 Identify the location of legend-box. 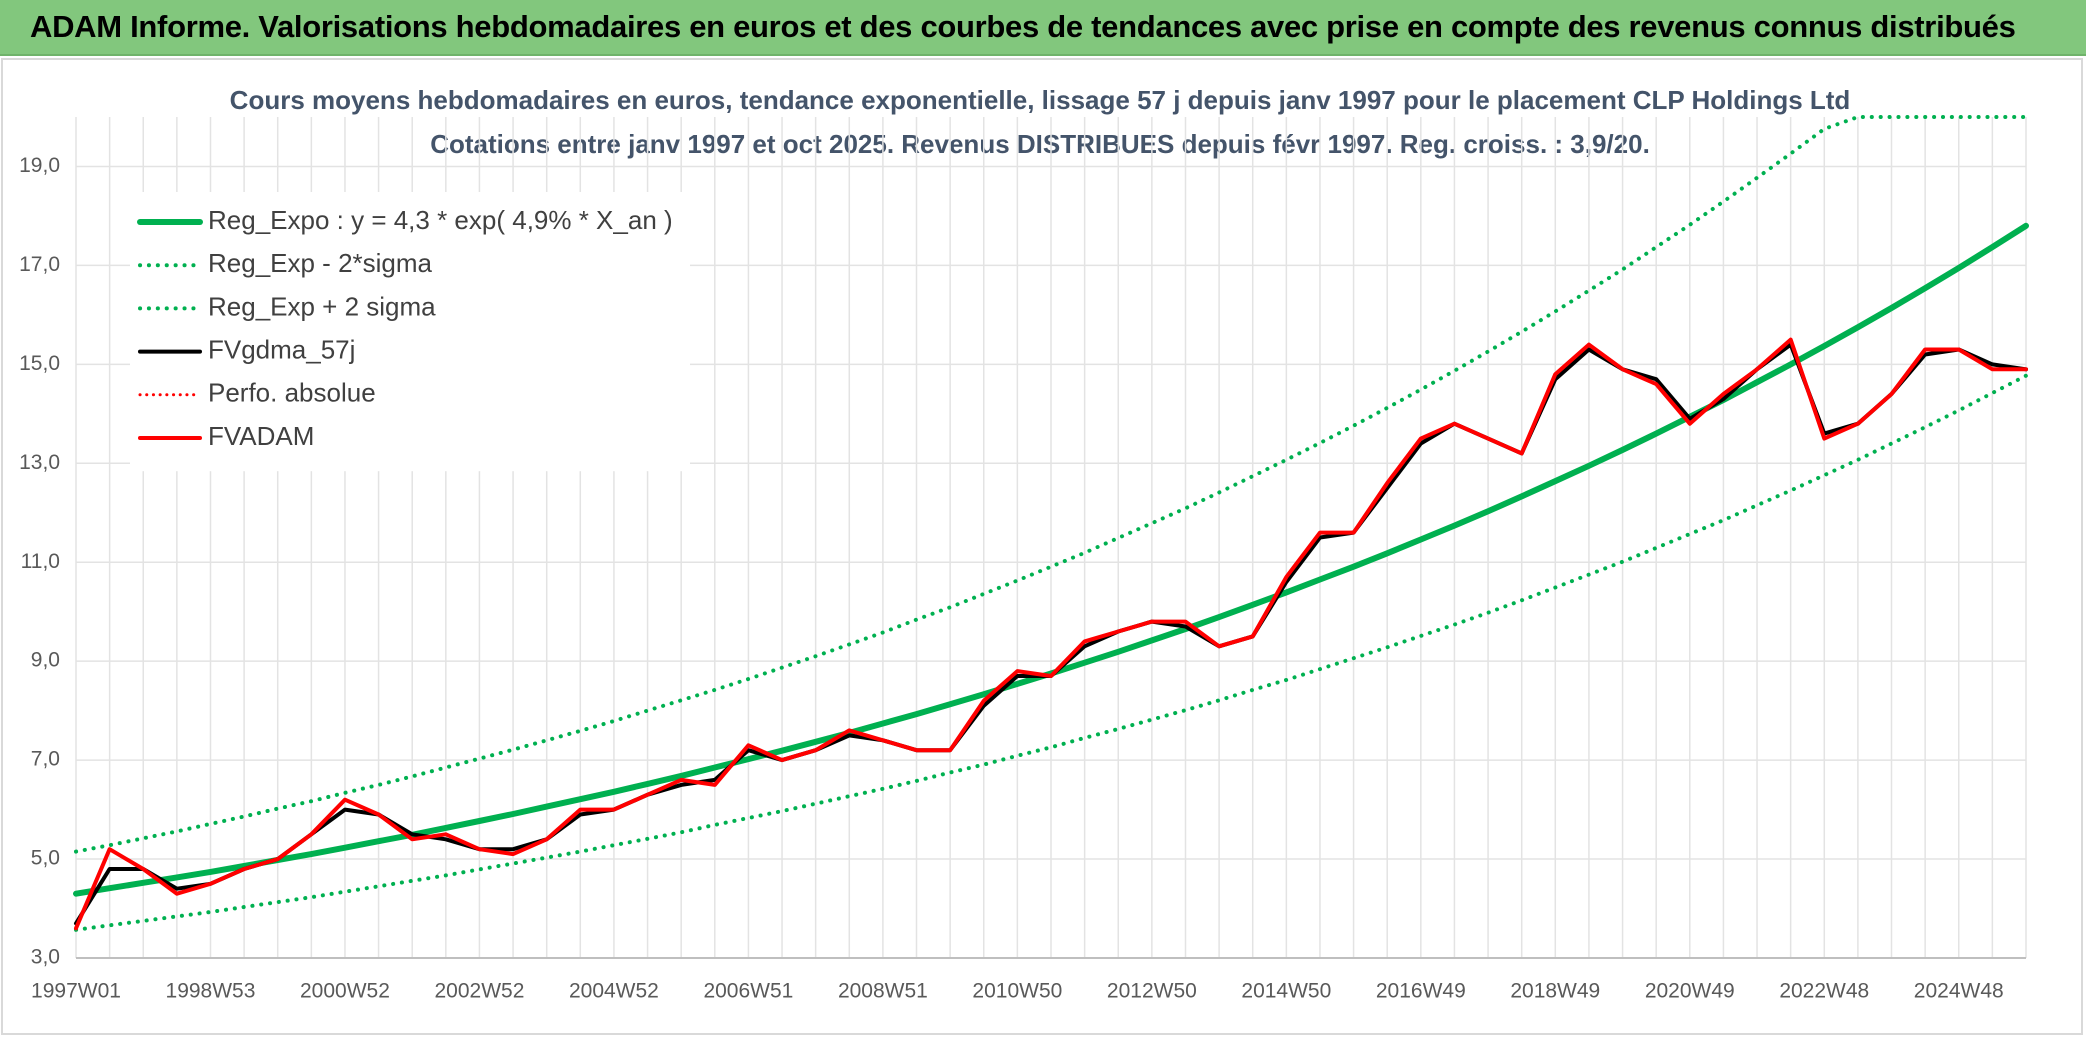
(410, 332).